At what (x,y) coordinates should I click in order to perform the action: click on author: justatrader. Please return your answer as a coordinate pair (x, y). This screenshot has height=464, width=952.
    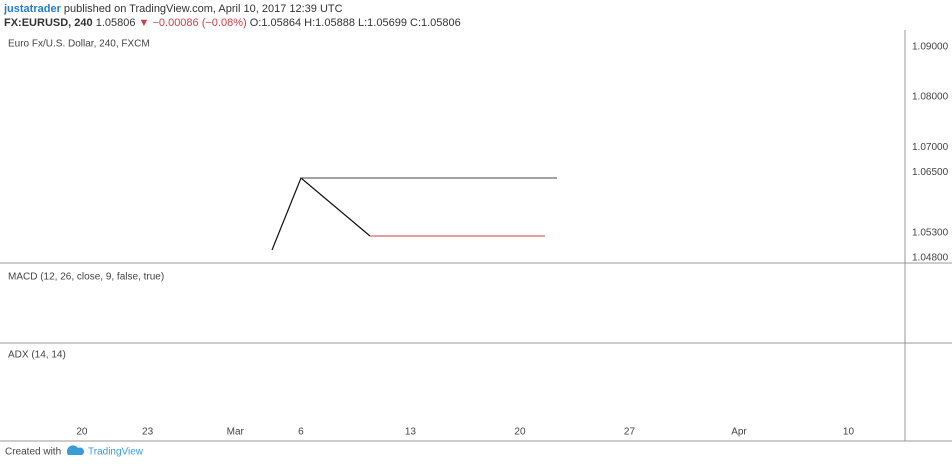
    Looking at the image, I should click on (32, 9).